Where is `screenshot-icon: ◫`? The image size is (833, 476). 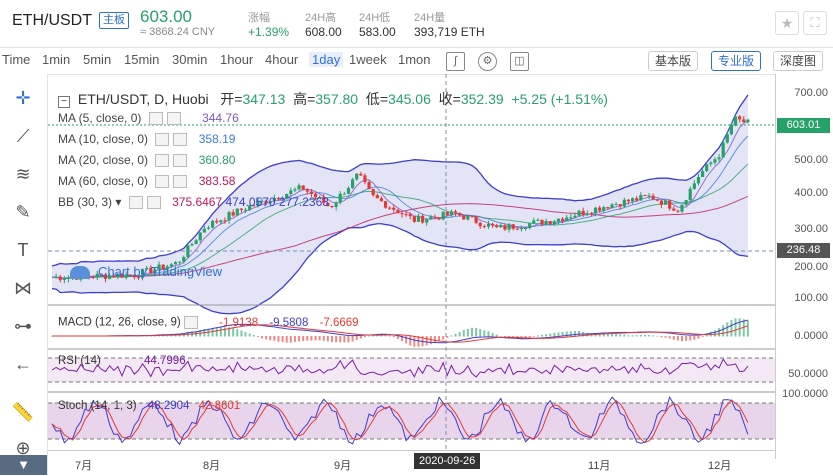
screenshot-icon: ◫ is located at coordinates (519, 61).